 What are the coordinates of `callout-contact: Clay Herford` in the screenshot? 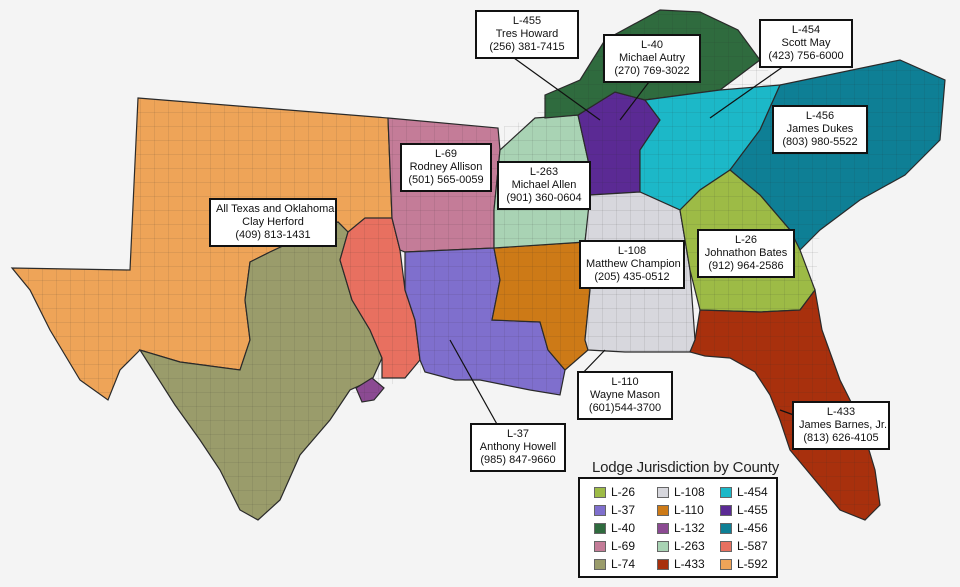 It's located at (273, 222).